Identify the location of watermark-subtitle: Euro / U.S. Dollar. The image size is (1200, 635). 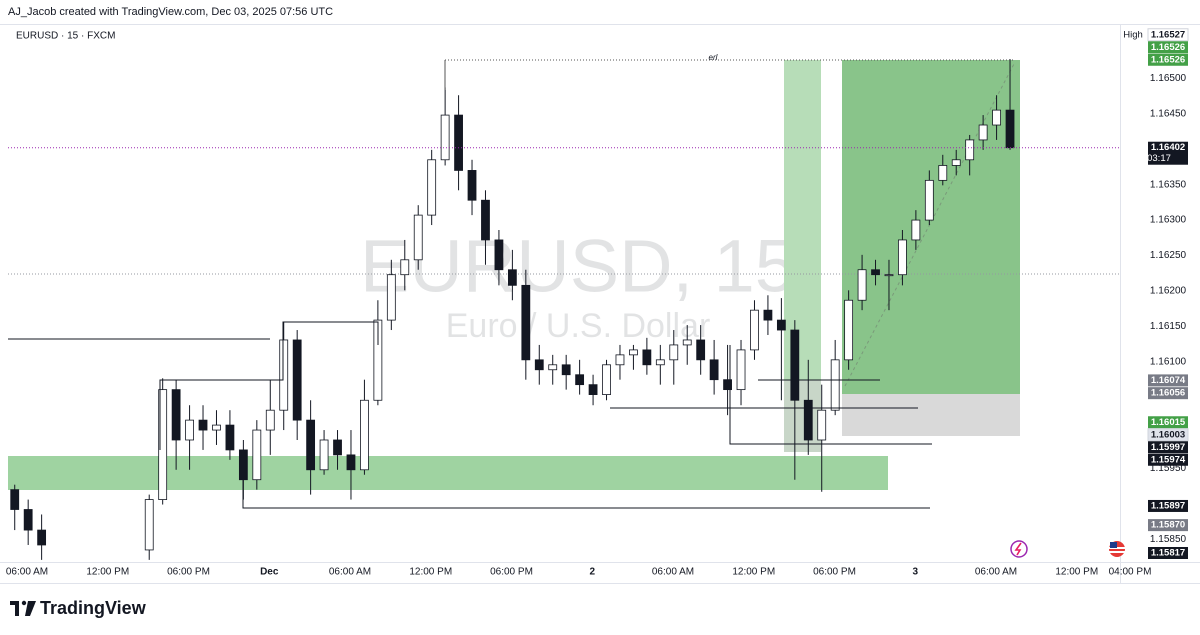
(578, 326).